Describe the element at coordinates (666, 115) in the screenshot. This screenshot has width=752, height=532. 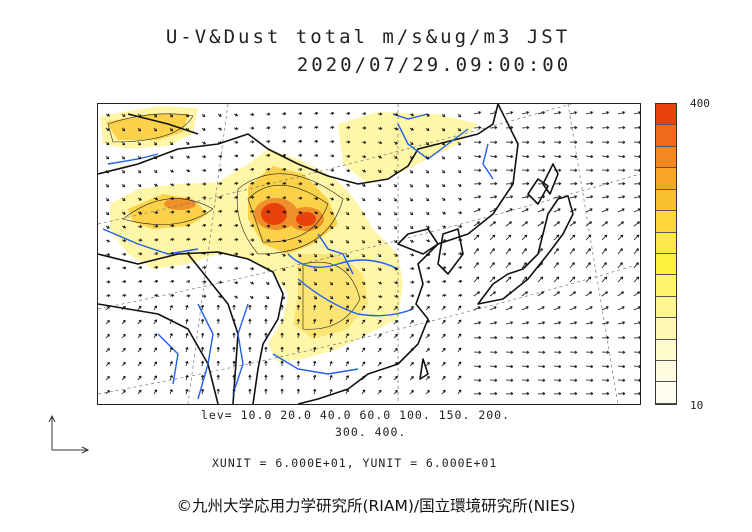
I see `colorbar-swatch` at that location.